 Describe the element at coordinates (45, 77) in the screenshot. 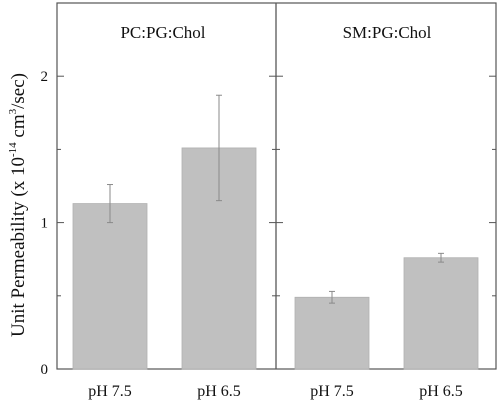

I see `y-tick-label: 2` at that location.